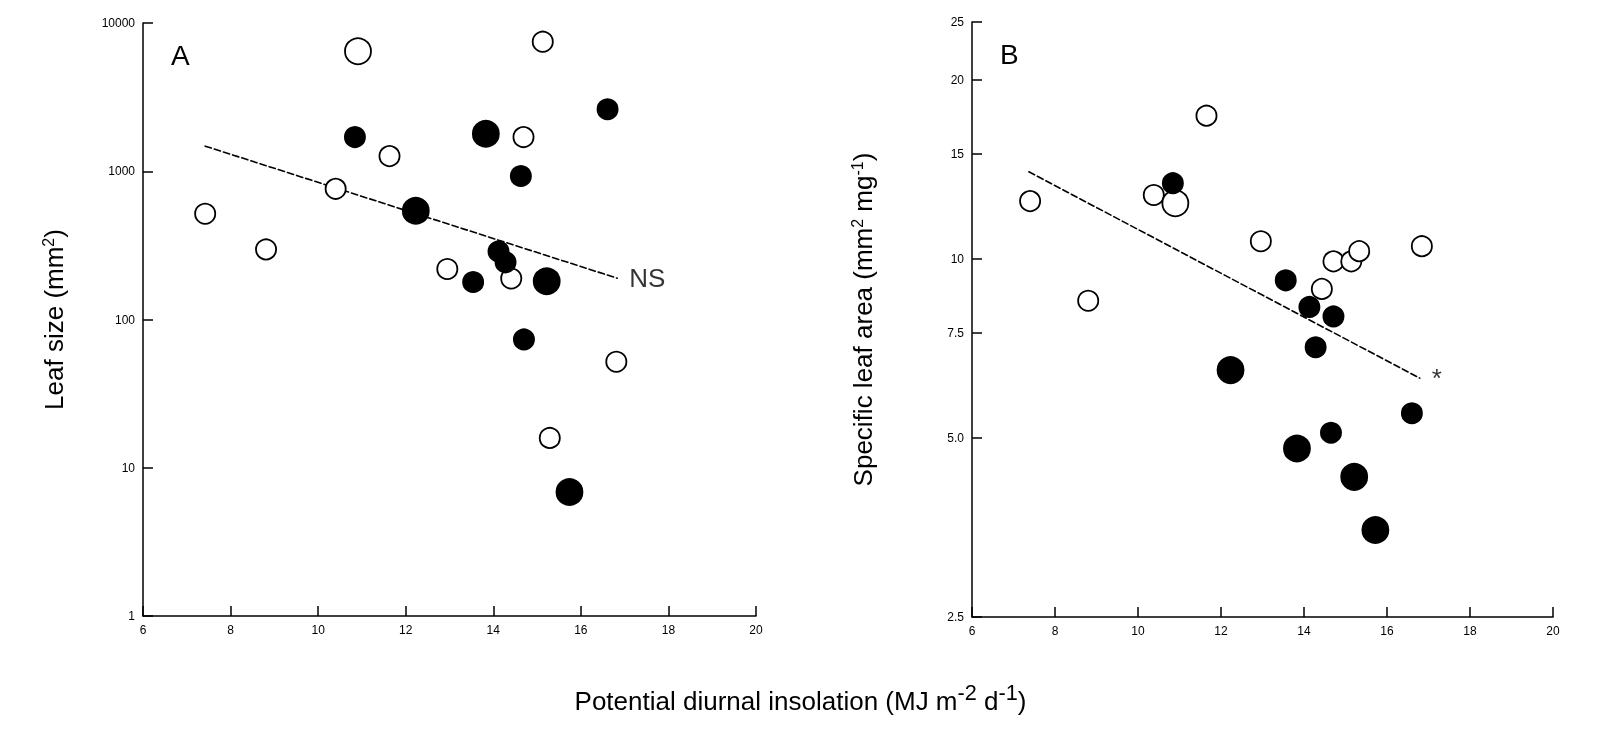  What do you see at coordinates (180, 55) in the screenshot?
I see `annotation: A` at bounding box center [180, 55].